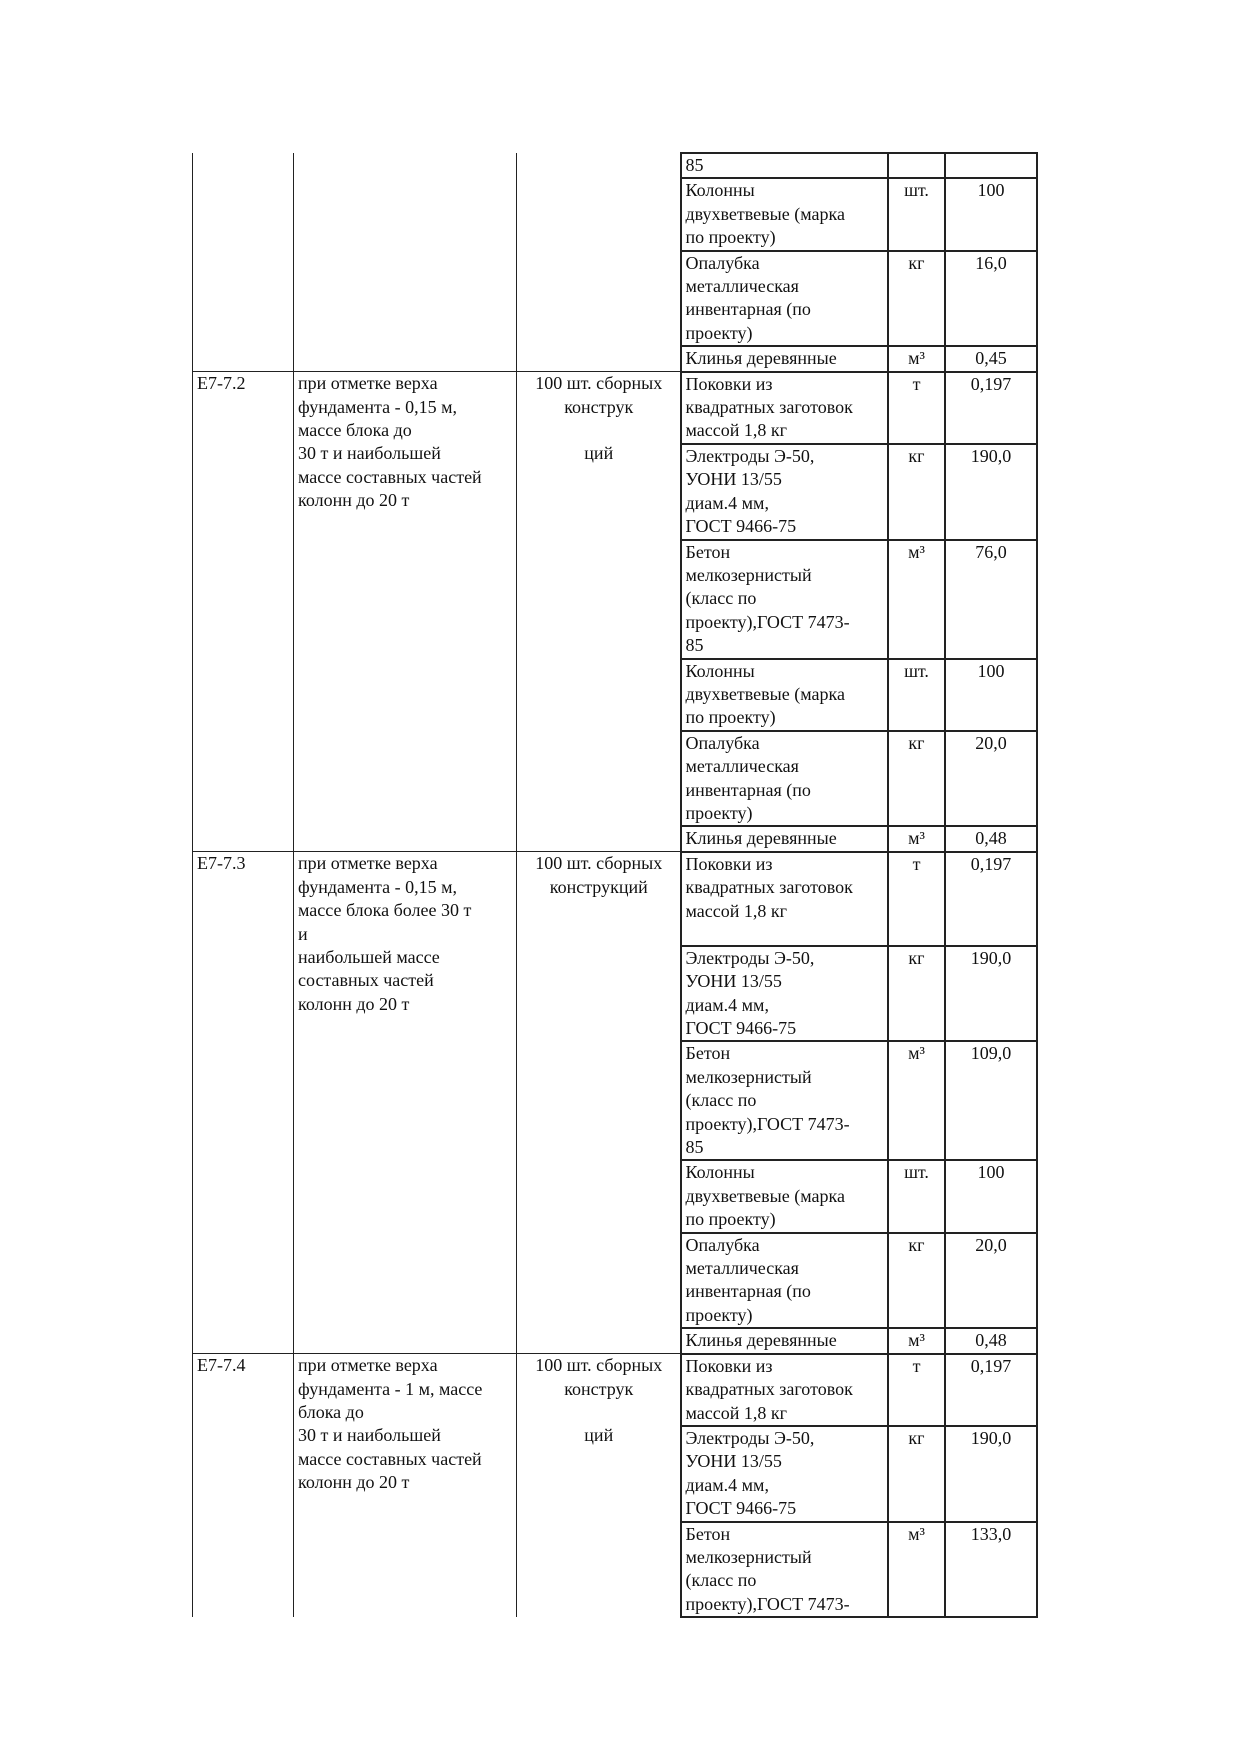 The height and width of the screenshot is (1755, 1240). What do you see at coordinates (784, 165) in the screenshot?
I see `resource-name: 85` at bounding box center [784, 165].